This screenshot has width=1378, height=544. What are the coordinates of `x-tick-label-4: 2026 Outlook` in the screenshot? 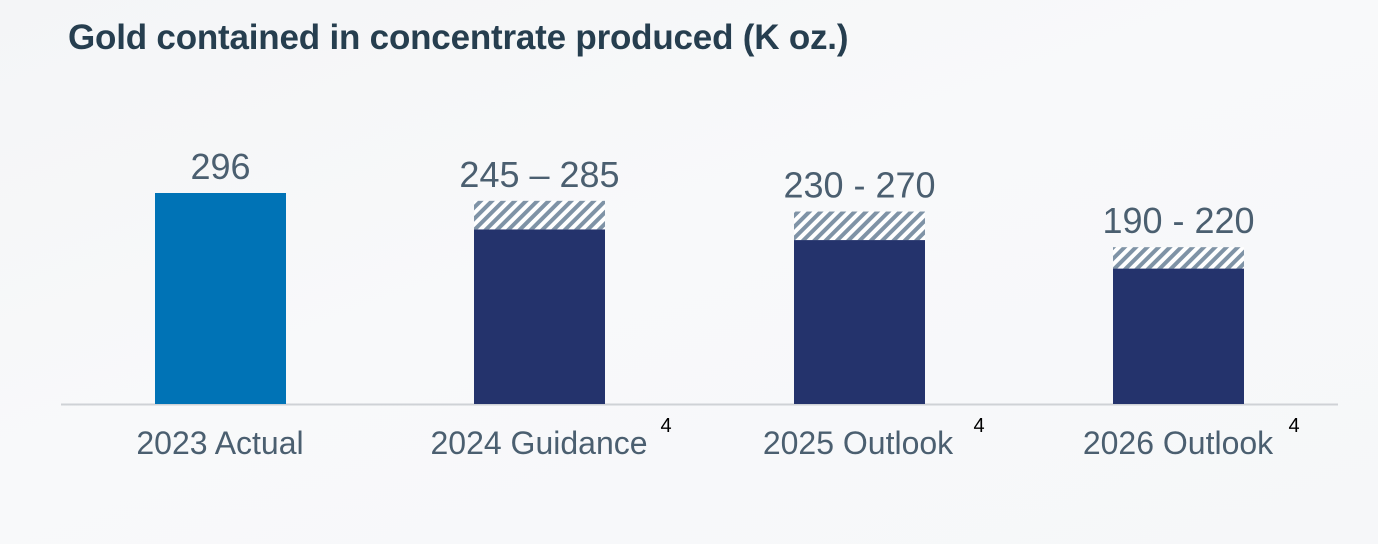 It's located at (1178, 443).